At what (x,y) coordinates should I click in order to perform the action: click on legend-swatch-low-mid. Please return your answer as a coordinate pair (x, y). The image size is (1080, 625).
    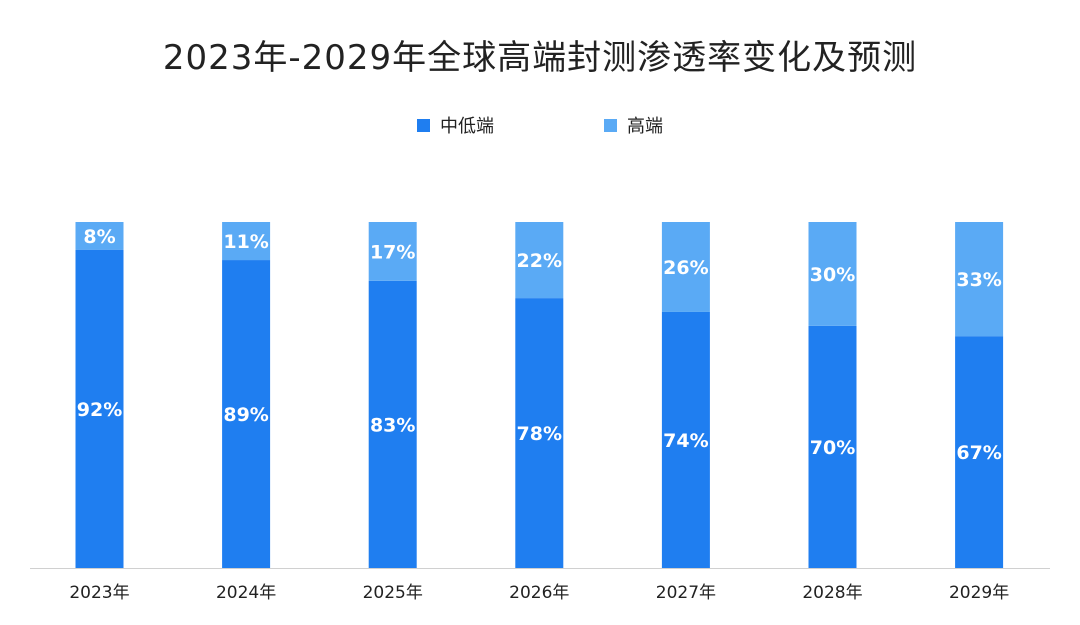
    Looking at the image, I should click on (423, 125).